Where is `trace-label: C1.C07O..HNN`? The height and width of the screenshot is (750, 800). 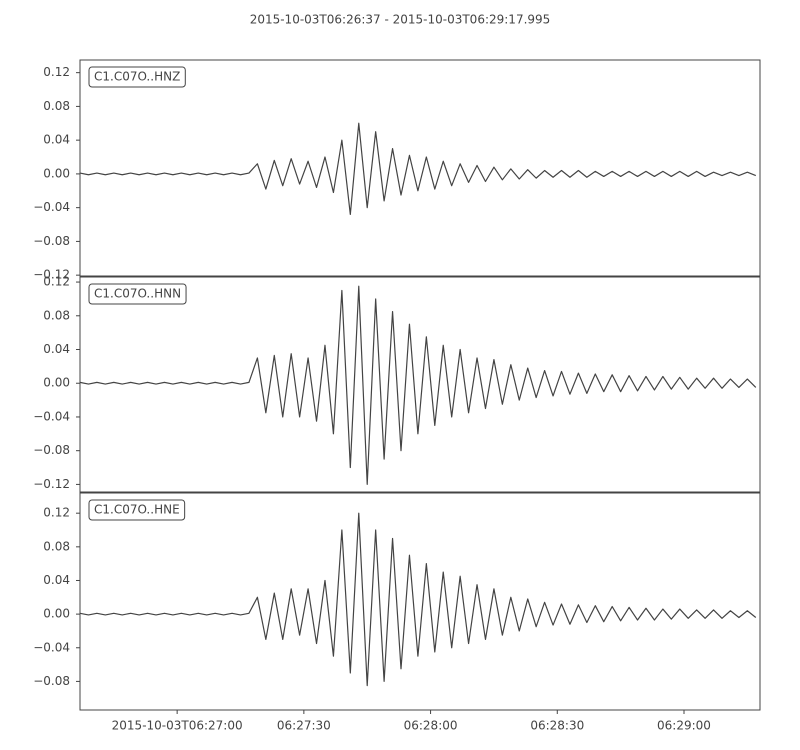
trace-label: C1.C07O..HNN is located at coordinates (137, 294).